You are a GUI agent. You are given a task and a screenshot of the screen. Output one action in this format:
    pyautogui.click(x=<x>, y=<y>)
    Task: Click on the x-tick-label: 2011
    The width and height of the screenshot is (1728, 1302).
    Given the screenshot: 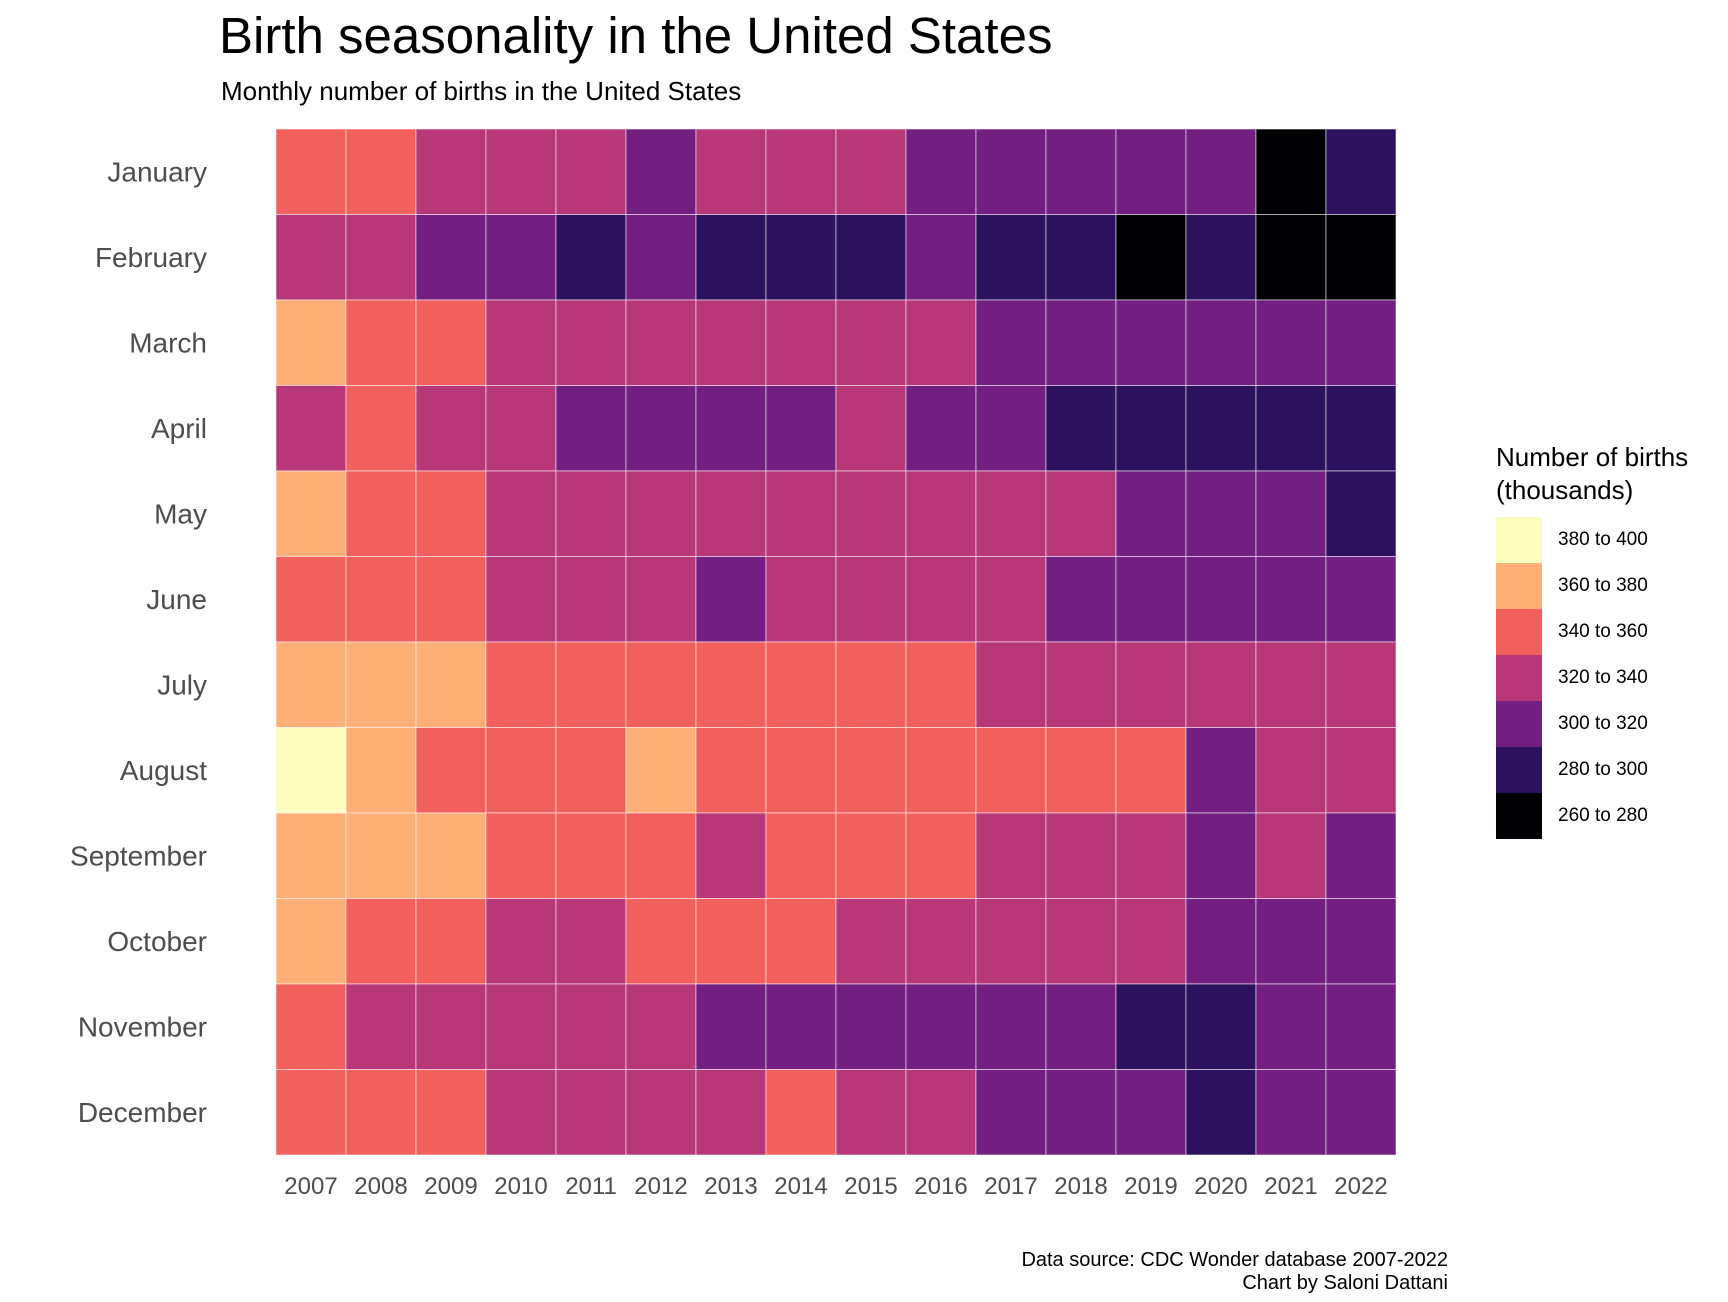 What is the action you would take?
    pyautogui.click(x=591, y=1186)
    